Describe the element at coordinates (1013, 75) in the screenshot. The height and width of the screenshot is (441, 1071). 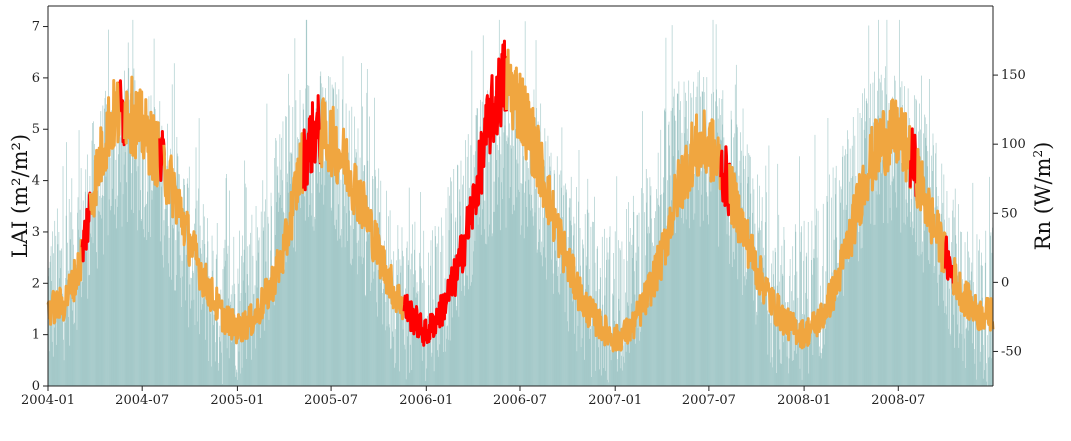
I see `y-right-tick-label: 150` at that location.